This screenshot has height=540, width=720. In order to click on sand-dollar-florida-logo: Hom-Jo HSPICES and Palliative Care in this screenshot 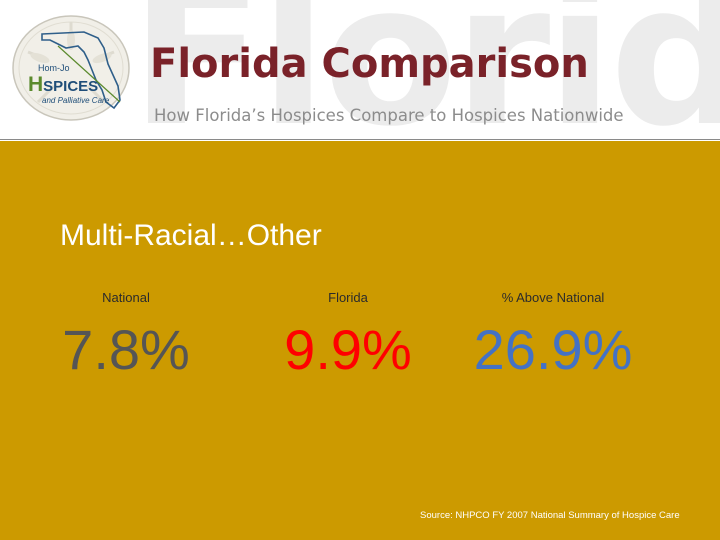, I will do `click(71, 68)`.